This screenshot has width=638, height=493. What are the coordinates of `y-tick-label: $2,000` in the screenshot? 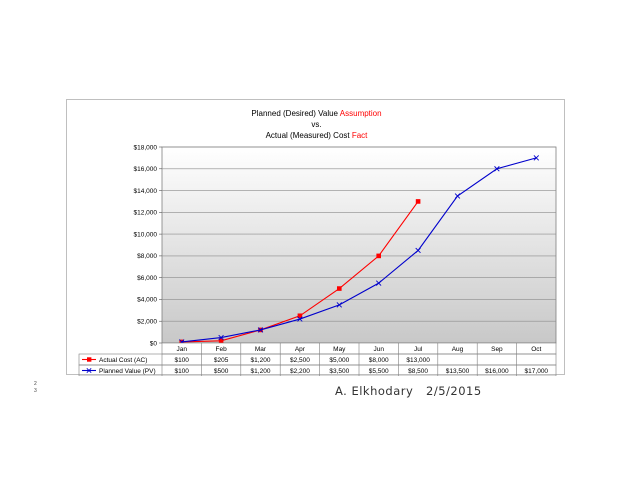 It's located at (147, 322).